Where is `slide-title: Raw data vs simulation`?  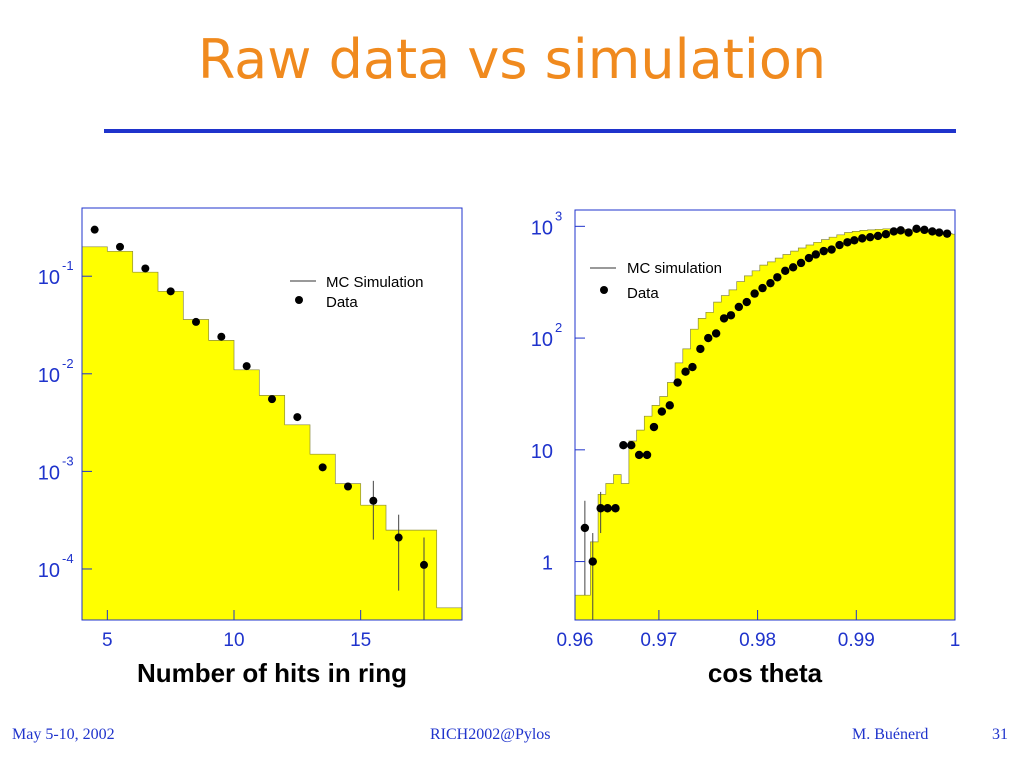
slide-title: Raw data vs simulation is located at coordinates (512, 59).